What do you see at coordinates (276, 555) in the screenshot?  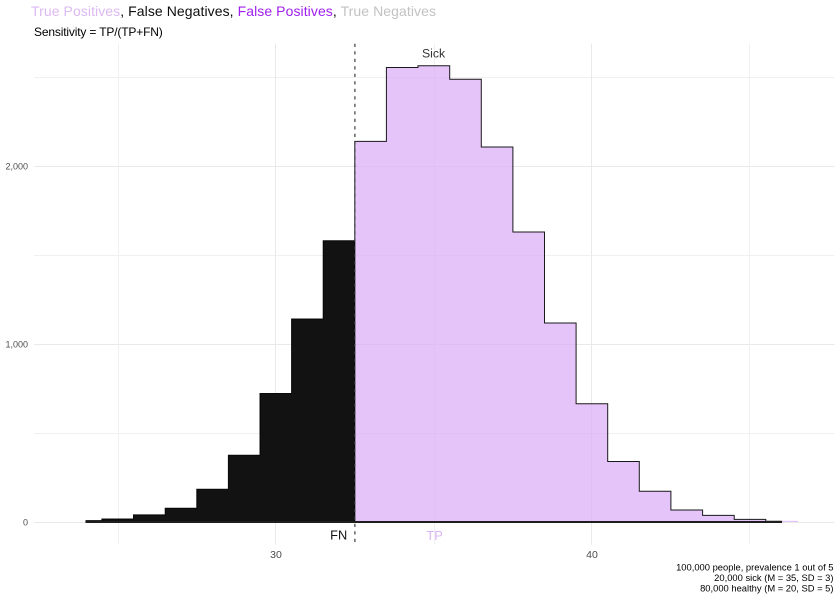 I see `svg-text: 30` at bounding box center [276, 555].